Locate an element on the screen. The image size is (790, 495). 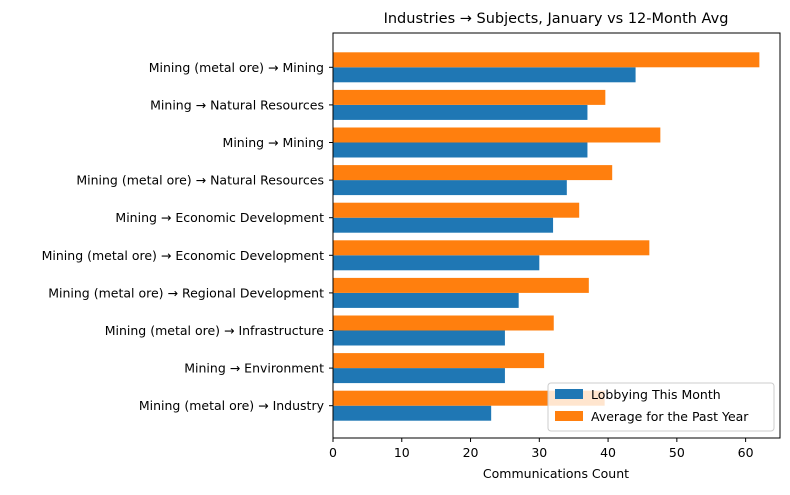
x-tick-labels: 0 10 20 30 40 50 60 is located at coordinates (541, 449).